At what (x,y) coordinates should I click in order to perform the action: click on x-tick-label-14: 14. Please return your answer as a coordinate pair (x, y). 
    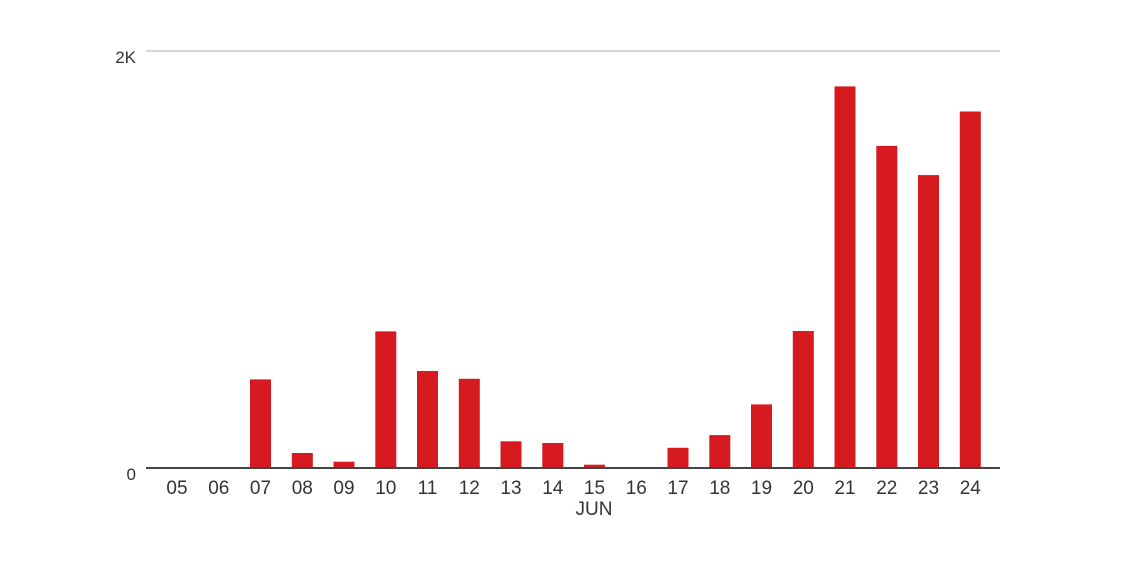
    Looking at the image, I should click on (553, 488).